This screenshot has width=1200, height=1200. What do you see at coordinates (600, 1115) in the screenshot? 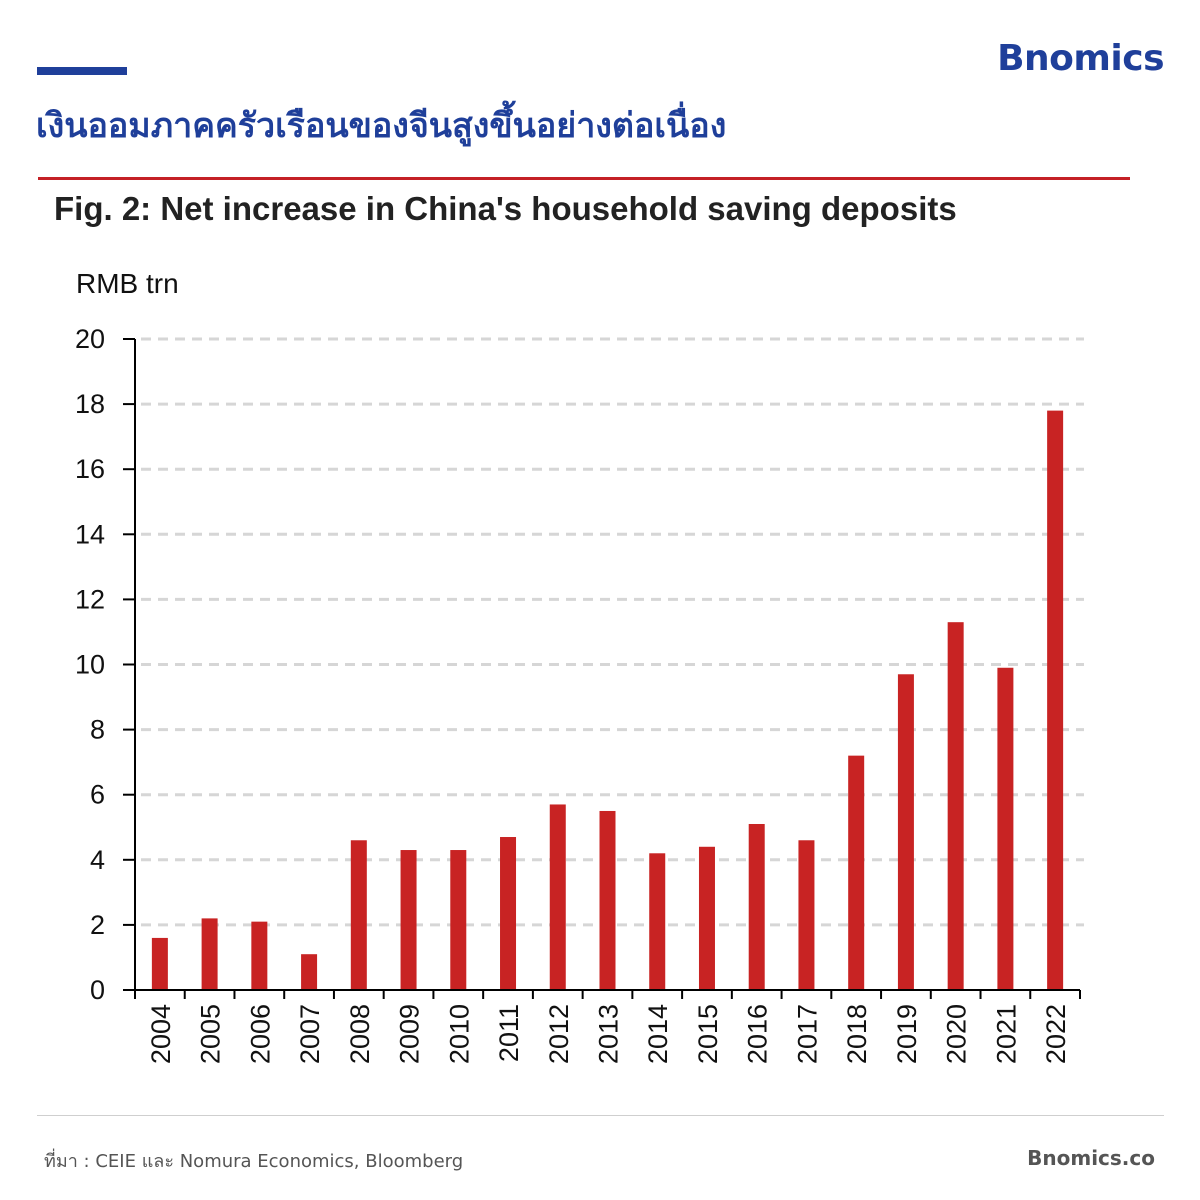
I see `footer-divider` at bounding box center [600, 1115].